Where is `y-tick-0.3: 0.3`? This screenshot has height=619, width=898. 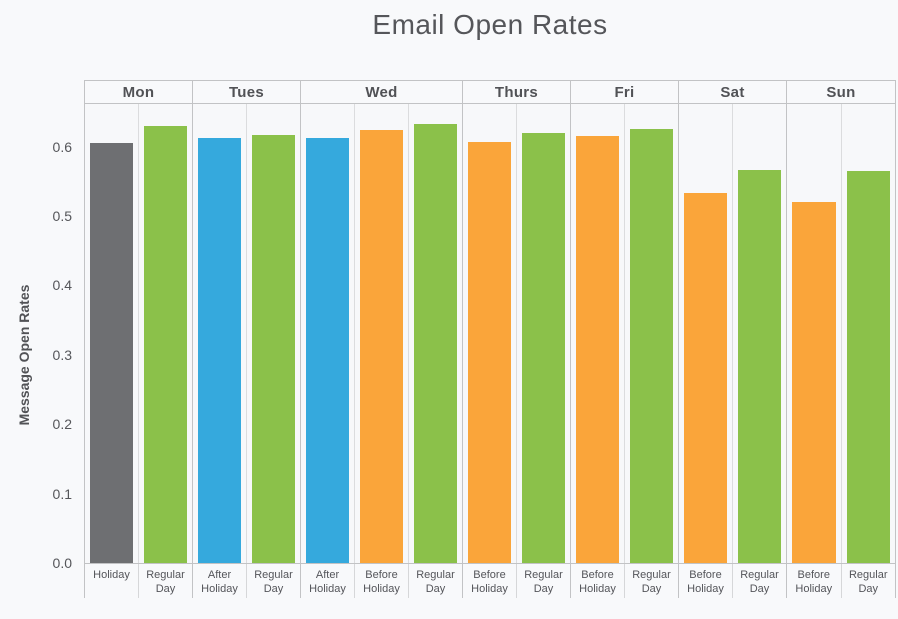 y-tick-0.3: 0.3 is located at coordinates (62, 355).